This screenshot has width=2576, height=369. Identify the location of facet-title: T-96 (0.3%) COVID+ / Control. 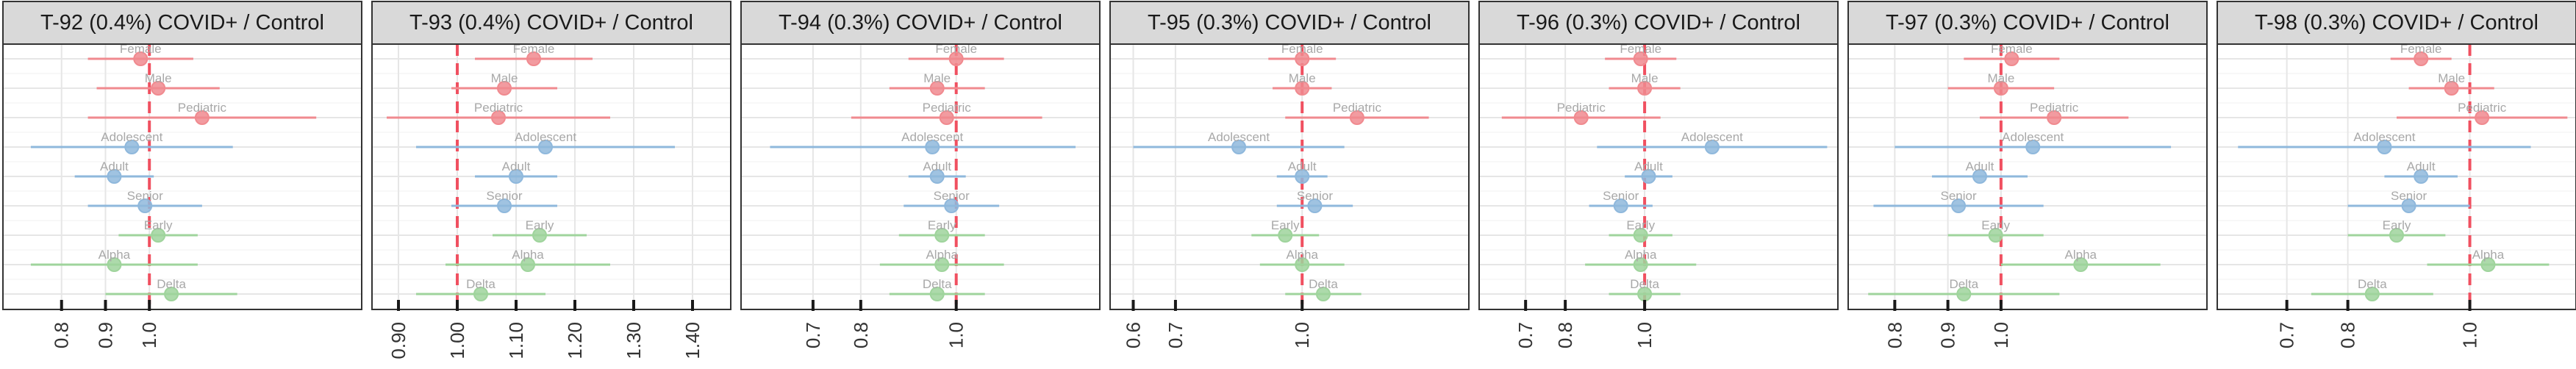
(1658, 23).